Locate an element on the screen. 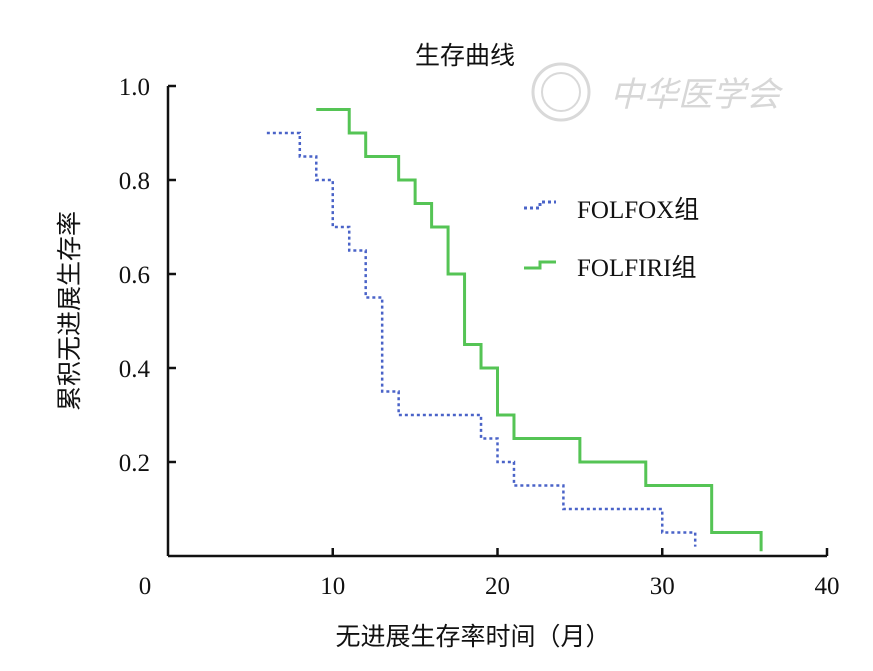 This screenshot has width=873, height=671. y-tick-label: 0.4 is located at coordinates (135, 369).